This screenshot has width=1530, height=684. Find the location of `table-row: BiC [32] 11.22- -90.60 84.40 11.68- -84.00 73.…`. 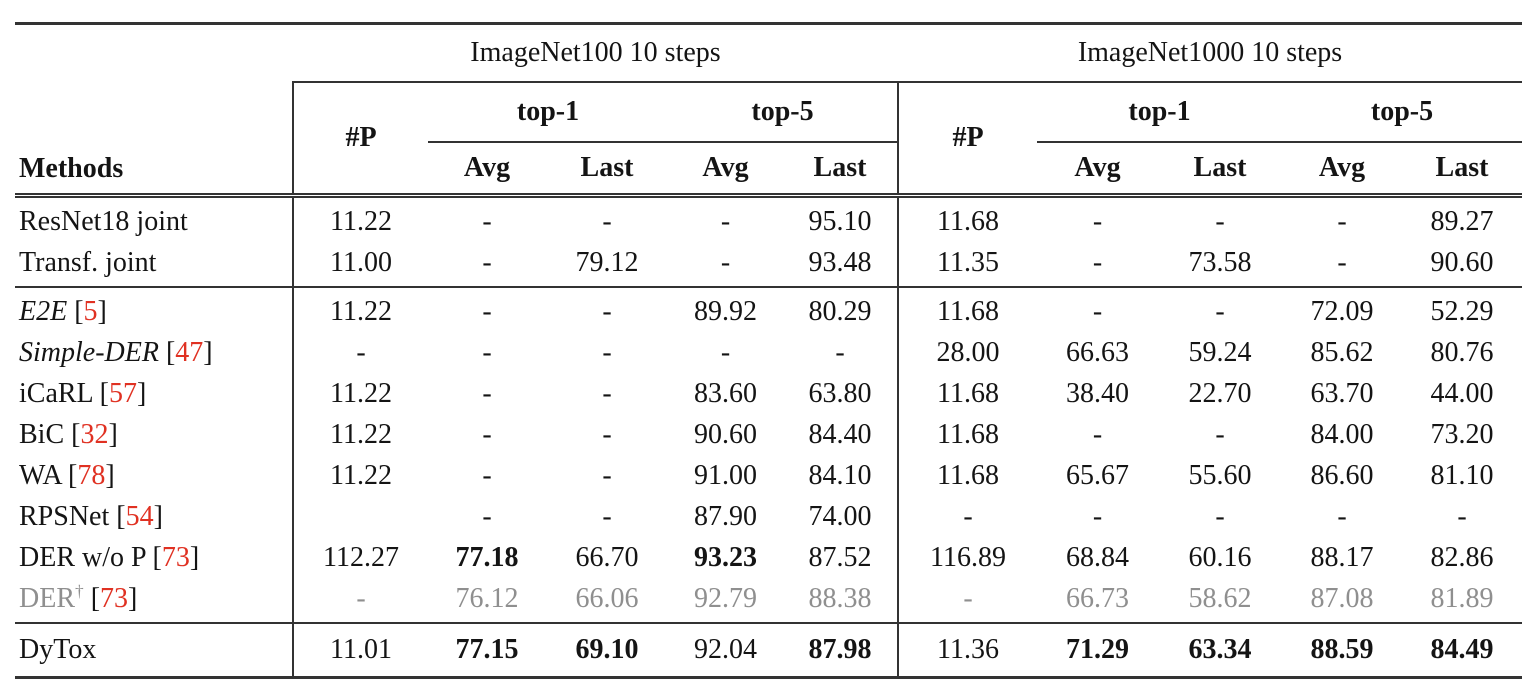

table-row: BiC [32] 11.22- -90.60 84.40 11.68- -84.00 73.… is located at coordinates (768, 434).